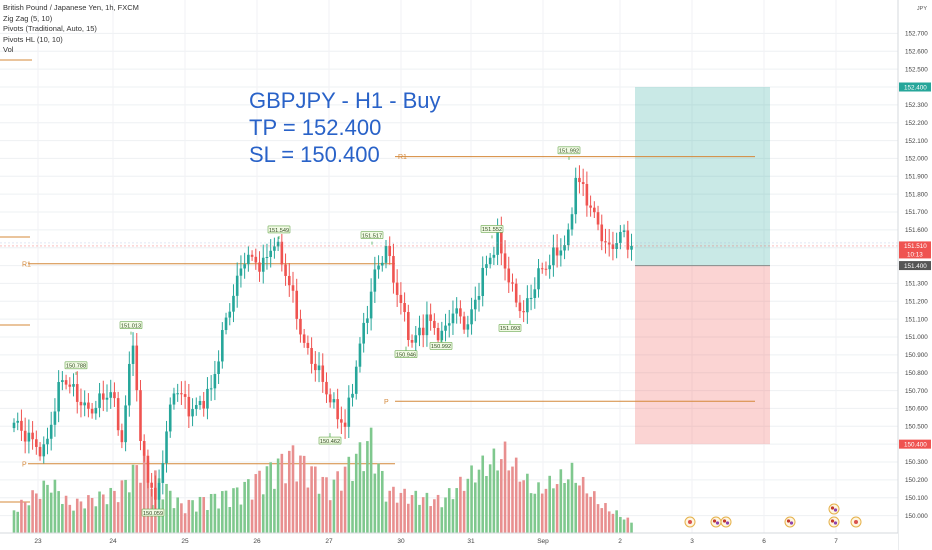  What do you see at coordinates (856, 522) in the screenshot?
I see `event-dot-icon` at bounding box center [856, 522].